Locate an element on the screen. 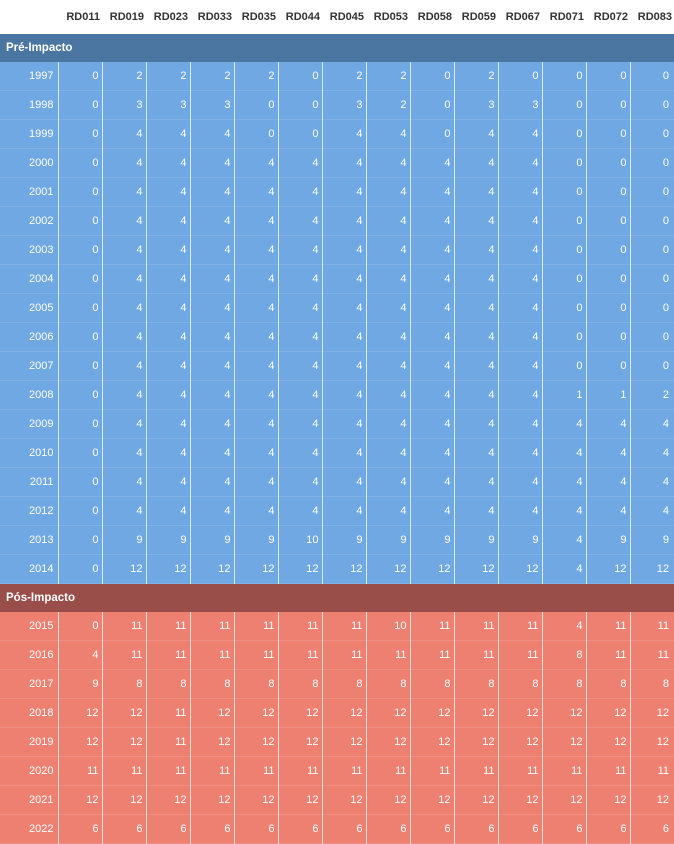 Image resolution: width=674 pixels, height=844 pixels. row-year-label: 2004 is located at coordinates (29, 279).